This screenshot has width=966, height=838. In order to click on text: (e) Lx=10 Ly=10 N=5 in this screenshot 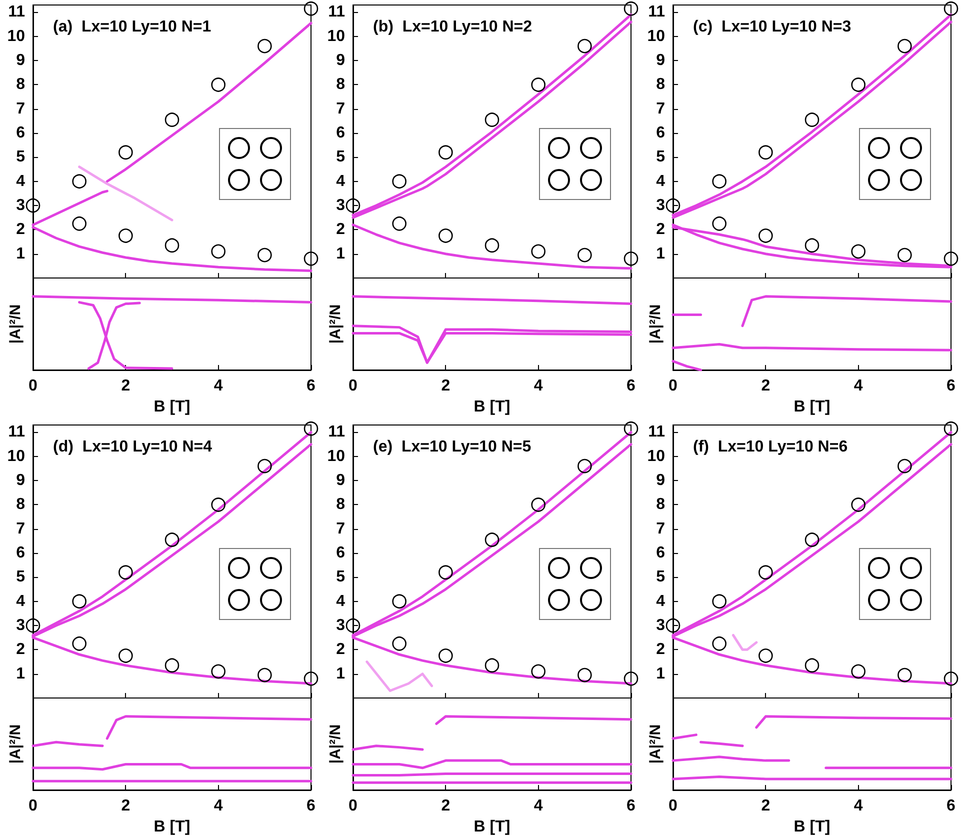, I will do `click(452, 447)`.